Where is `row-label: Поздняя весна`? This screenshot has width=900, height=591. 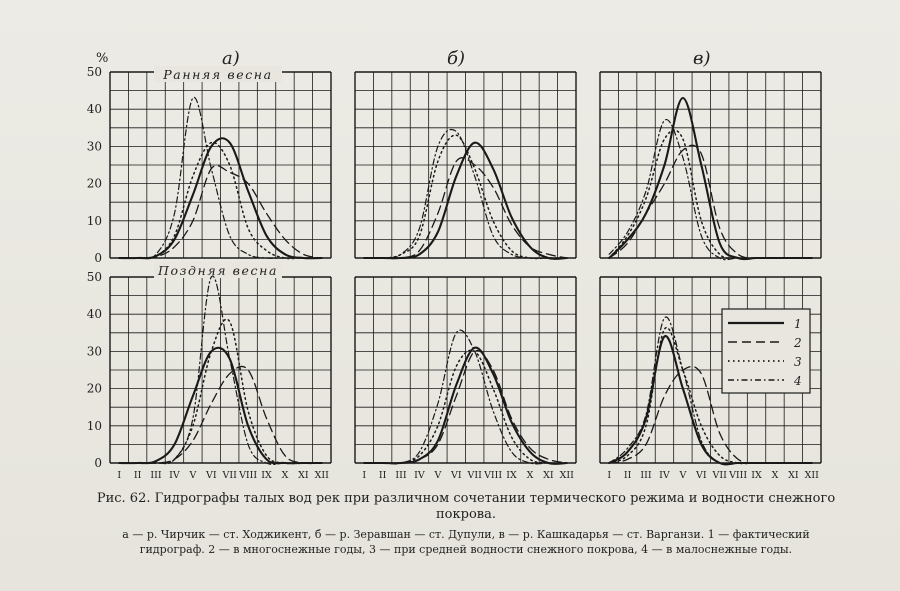
row-label: Поздняя весна is located at coordinates (217, 270).